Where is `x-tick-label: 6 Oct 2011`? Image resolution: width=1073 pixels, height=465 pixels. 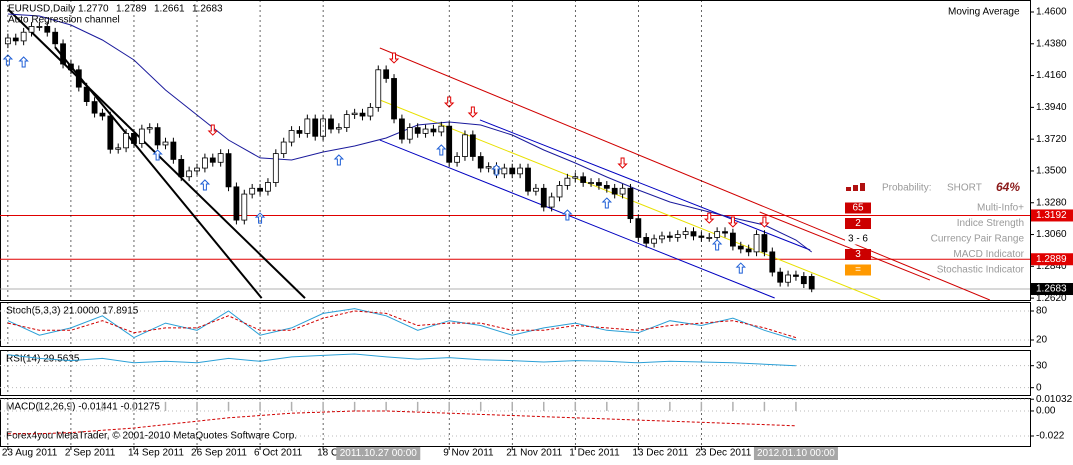 x-tick-label: 6 Oct 2011 is located at coordinates (278, 453).